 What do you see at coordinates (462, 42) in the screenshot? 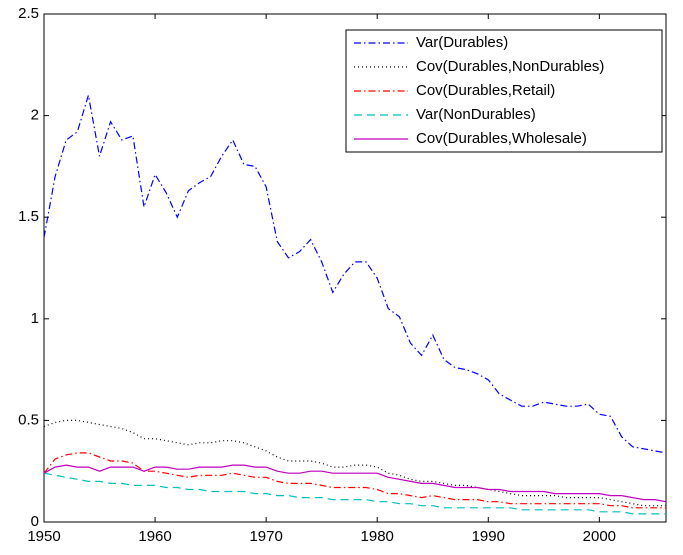
I see `legend-label: Var(Durables)` at bounding box center [462, 42].